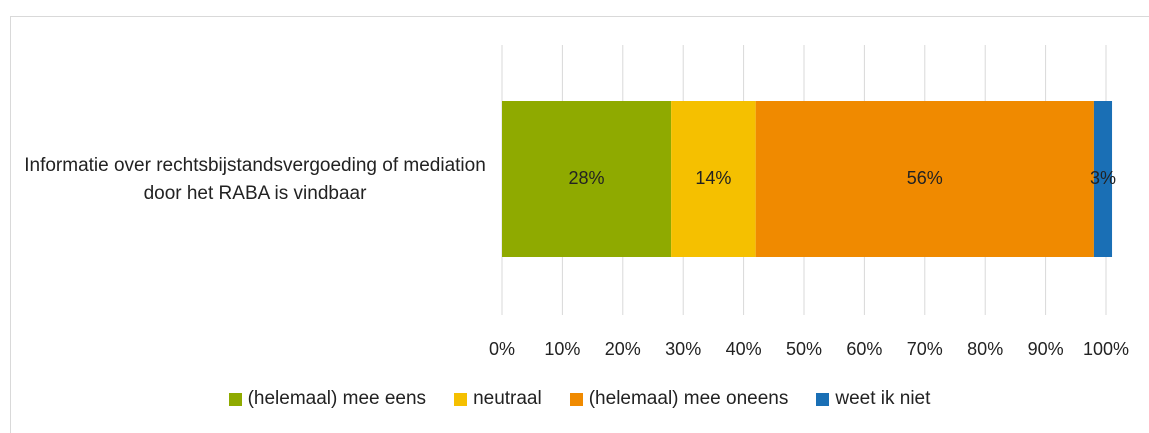 Image resolution: width=1149 pixels, height=433 pixels. I want to click on legend-item: neutraal, so click(498, 399).